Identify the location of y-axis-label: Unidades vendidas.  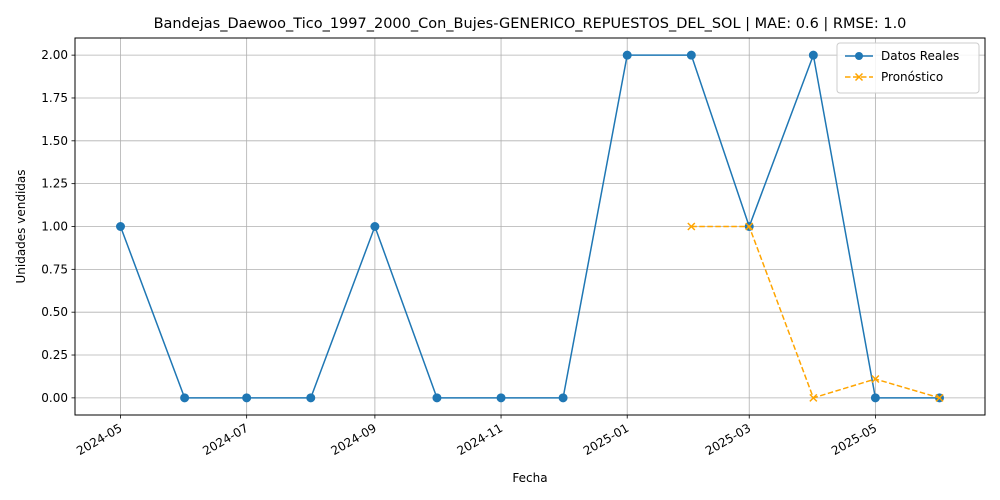
(21, 226).